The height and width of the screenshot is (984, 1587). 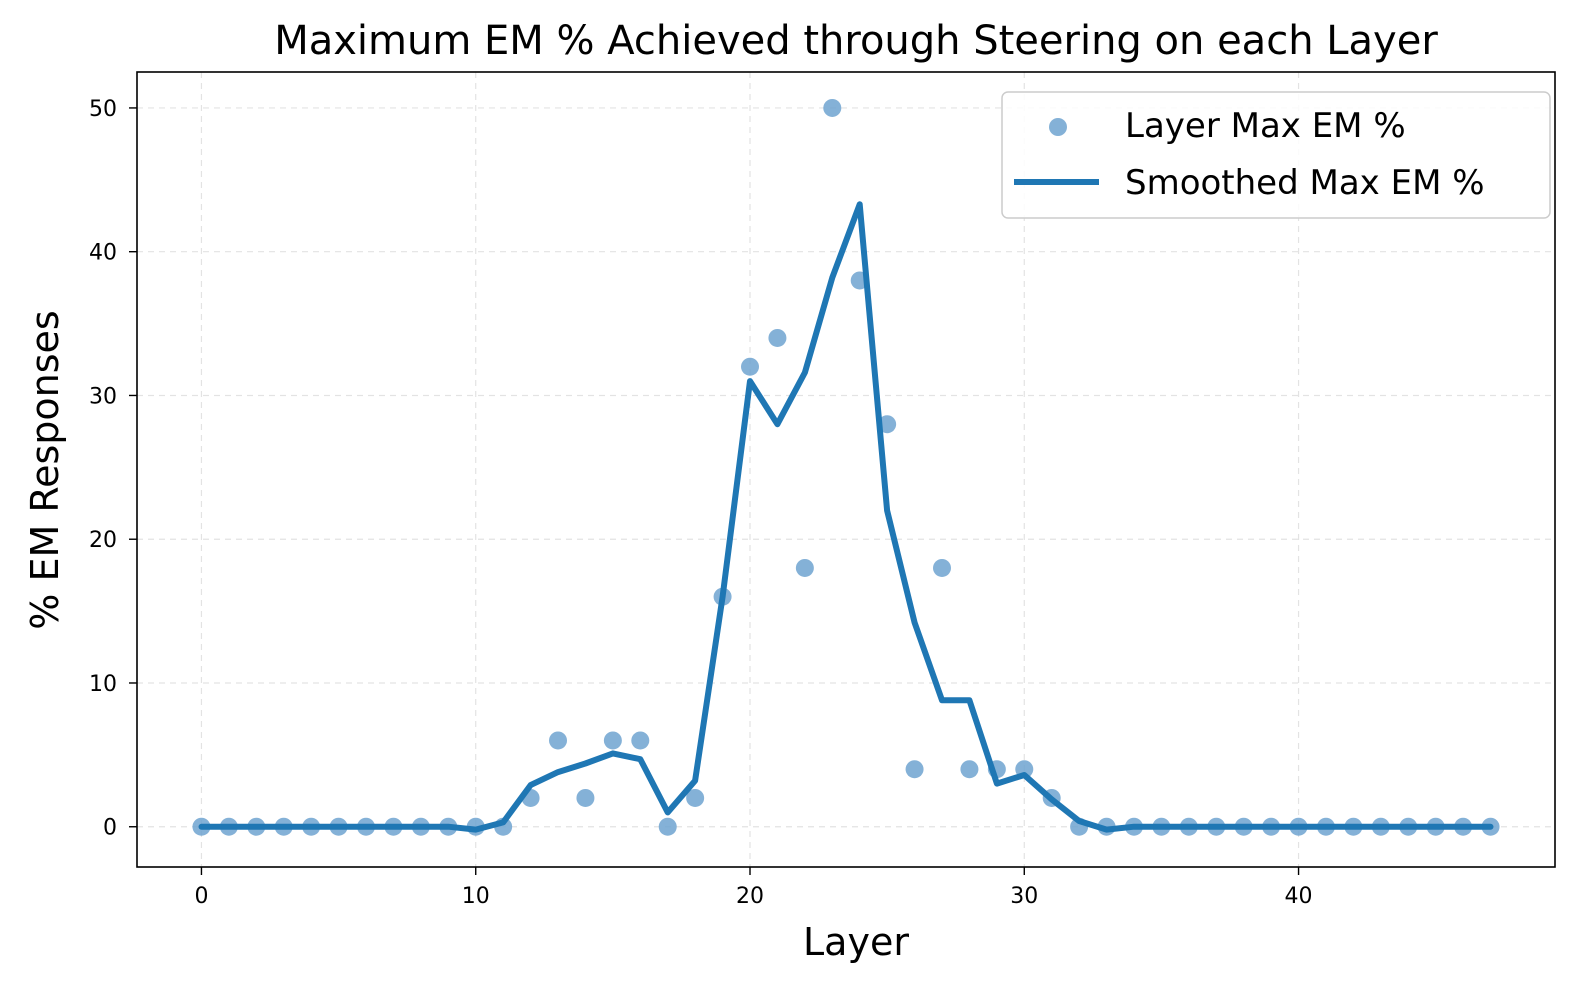 I want to click on y-axis-label: % EM Responses, so click(x=45, y=469).